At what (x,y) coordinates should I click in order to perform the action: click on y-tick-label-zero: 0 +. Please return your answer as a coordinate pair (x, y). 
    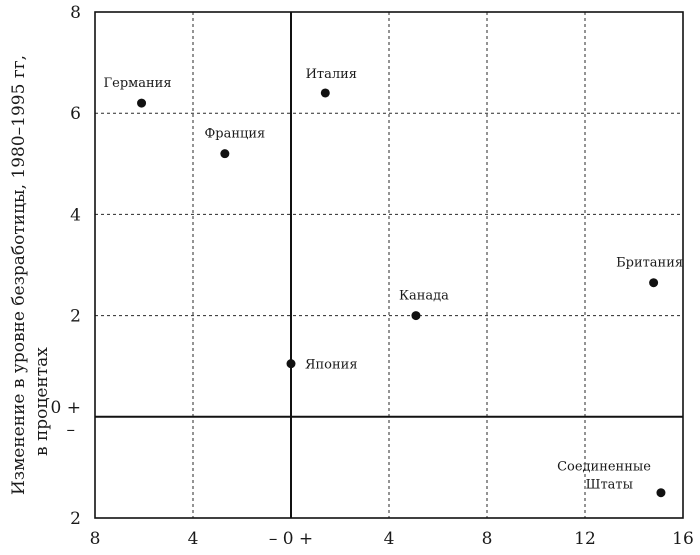
    Looking at the image, I should click on (66, 408).